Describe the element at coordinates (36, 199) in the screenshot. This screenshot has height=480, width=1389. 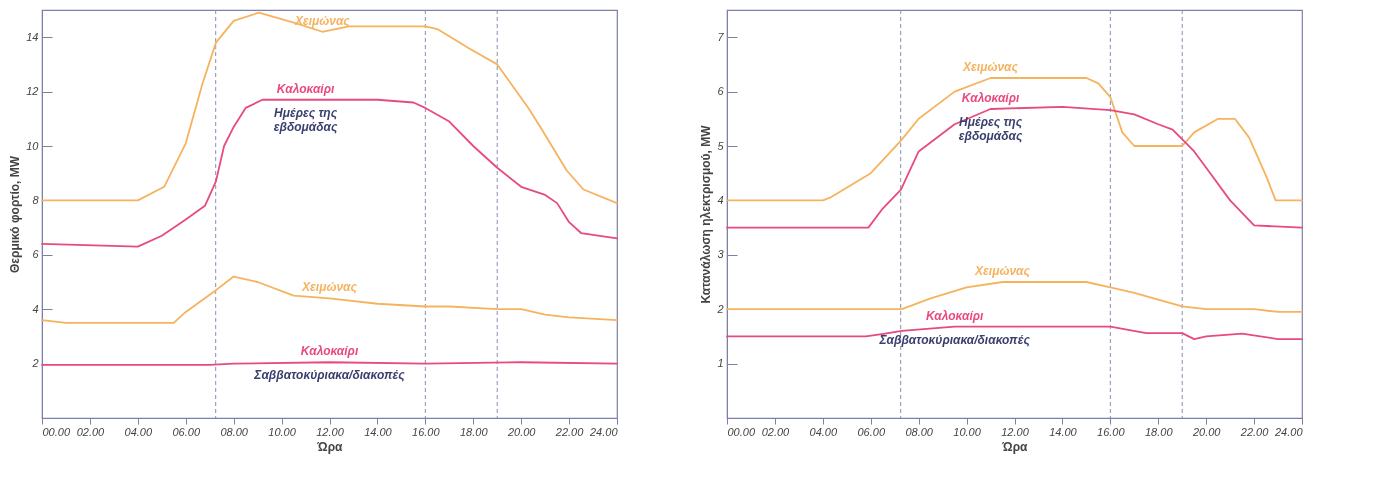
I see `y-tick-label: 8` at that location.